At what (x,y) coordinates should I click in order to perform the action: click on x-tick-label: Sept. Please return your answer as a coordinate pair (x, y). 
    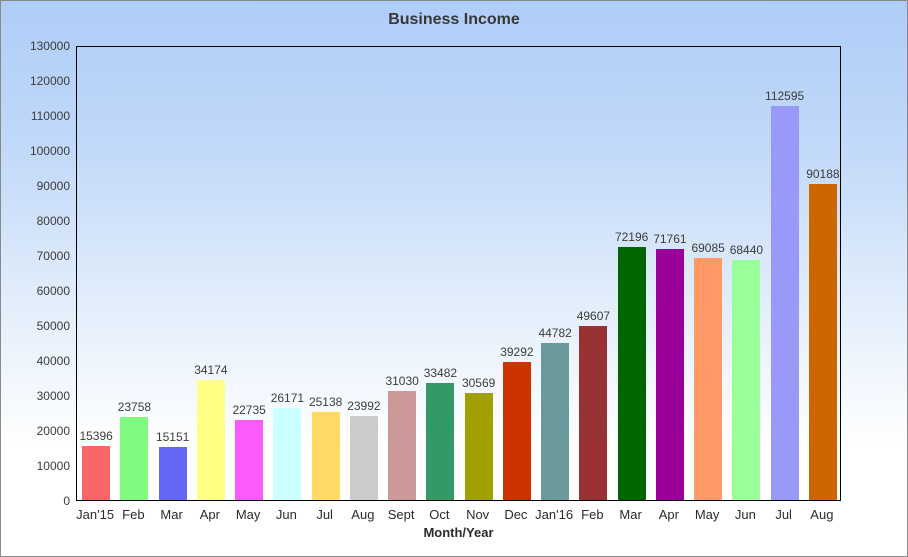
    Looking at the image, I should click on (401, 514).